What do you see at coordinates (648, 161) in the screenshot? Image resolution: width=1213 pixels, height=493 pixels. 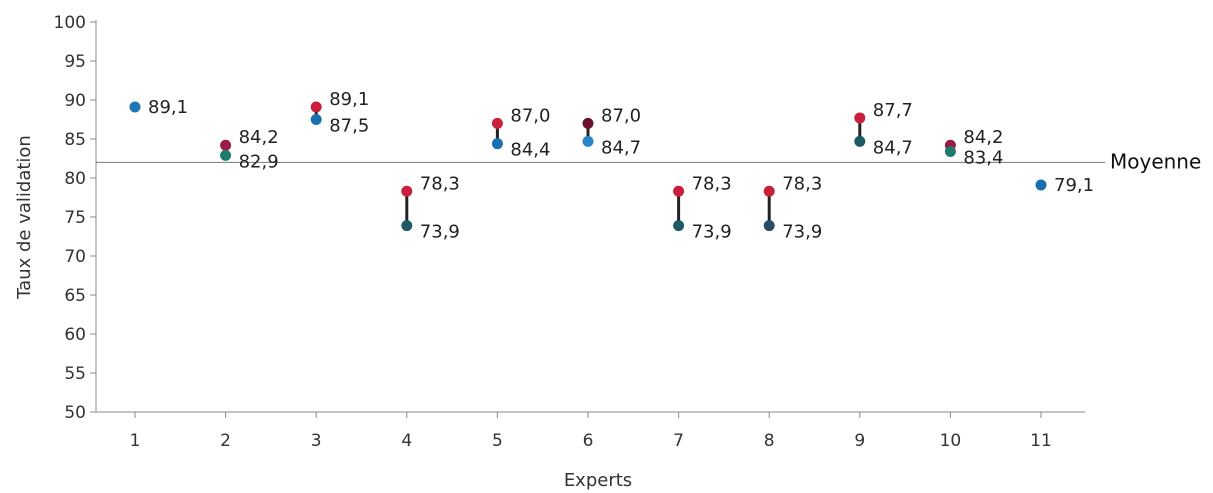 I see `reference-line-group: Moyenne` at bounding box center [648, 161].